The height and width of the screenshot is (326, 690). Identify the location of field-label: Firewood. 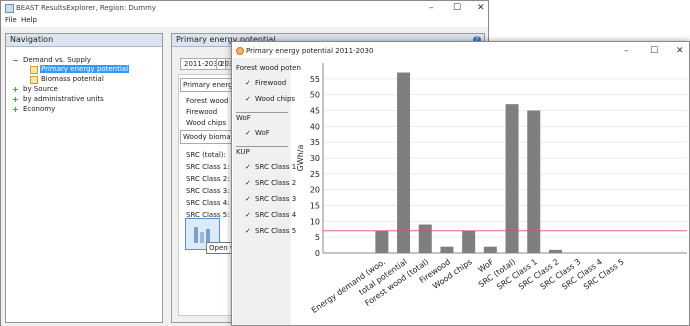
(202, 112).